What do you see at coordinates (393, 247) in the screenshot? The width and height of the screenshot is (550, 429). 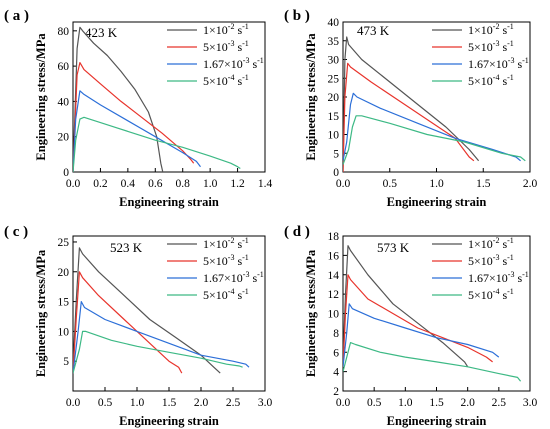 I see `temperature-label: 573 K` at bounding box center [393, 247].